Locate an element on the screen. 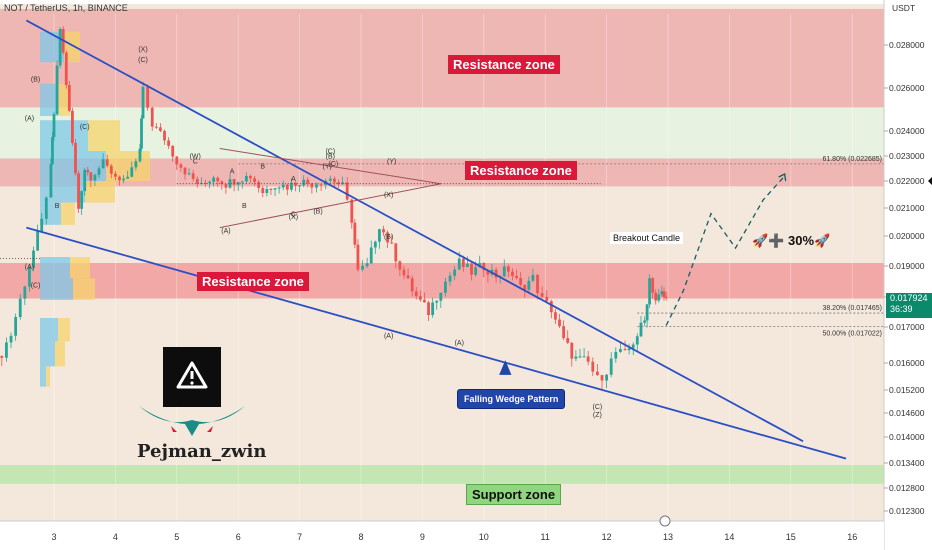 Image resolution: width=932 pixels, height=550 pixels. resistance-zone-label-middle: Resistance zone is located at coordinates (521, 170).